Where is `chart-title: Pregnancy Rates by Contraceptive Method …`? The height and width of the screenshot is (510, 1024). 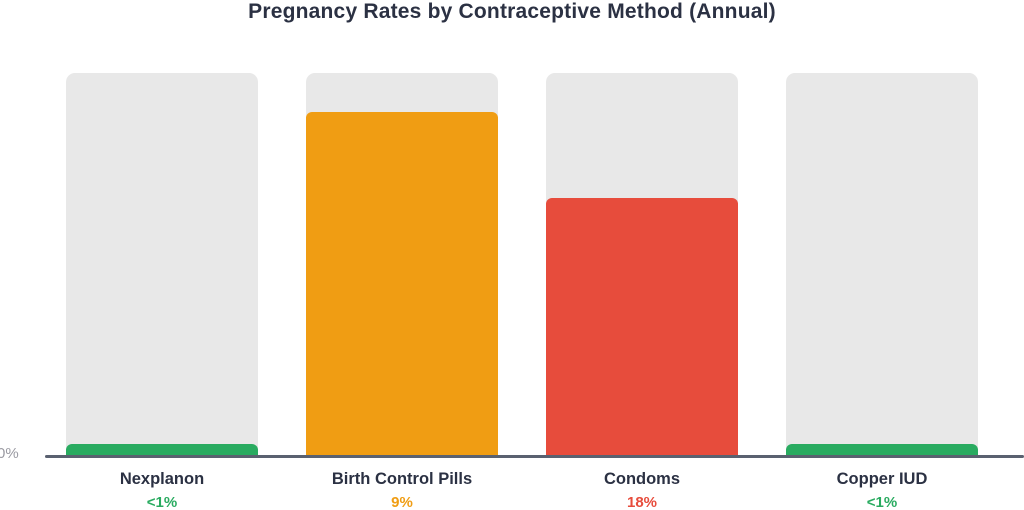
chart-title: Pregnancy Rates by Contraceptive Method … is located at coordinates (512, 11).